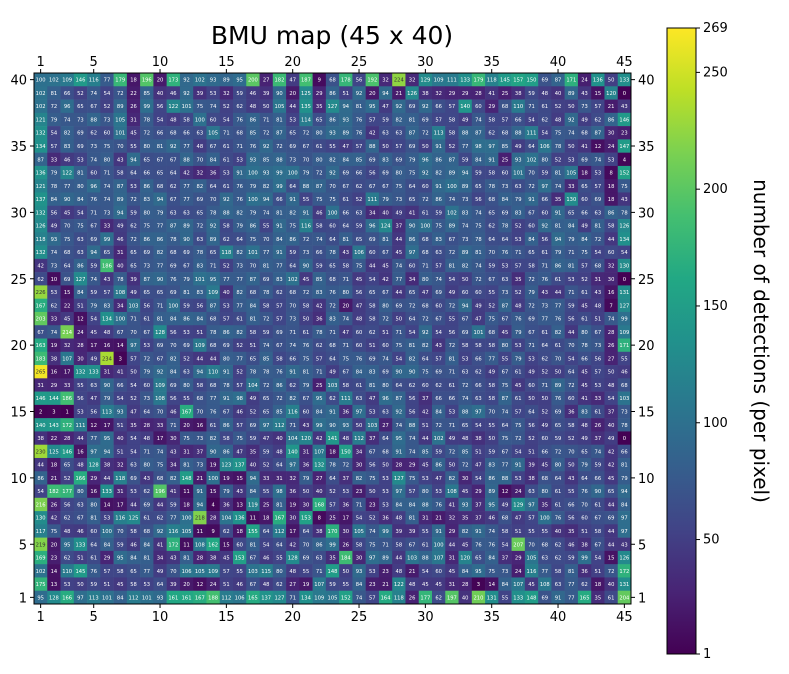  What do you see at coordinates (54, 134) in the screenshot?
I see `cell-value-label: 54` at bounding box center [54, 134].